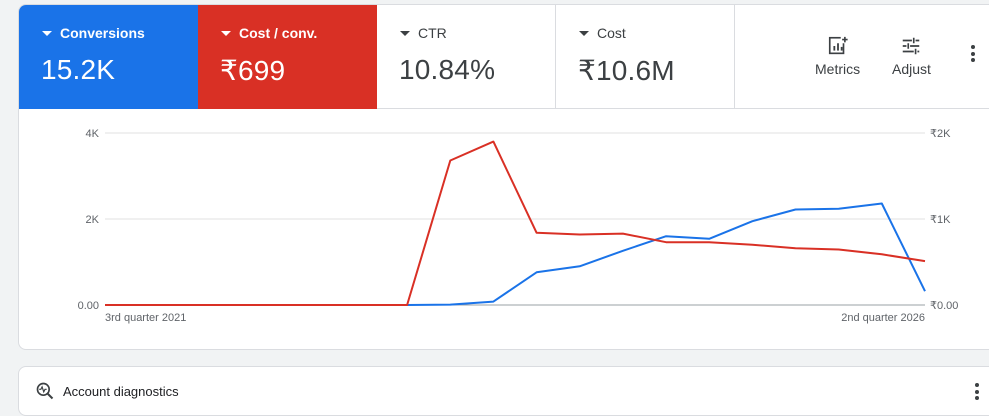  I want to click on left-tick-label: 4K, so click(93, 134).